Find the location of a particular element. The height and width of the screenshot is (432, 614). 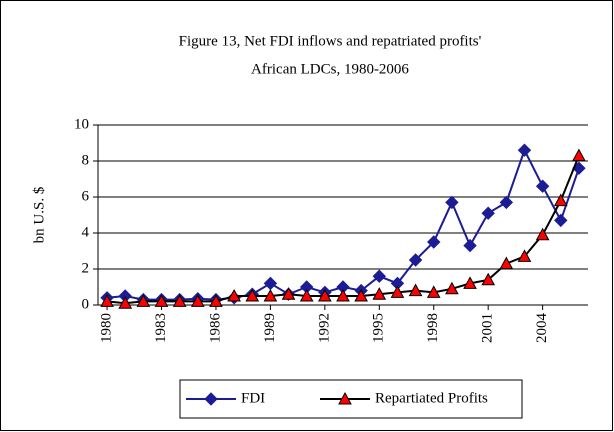

y-tick-label: 4 is located at coordinates (86, 232).